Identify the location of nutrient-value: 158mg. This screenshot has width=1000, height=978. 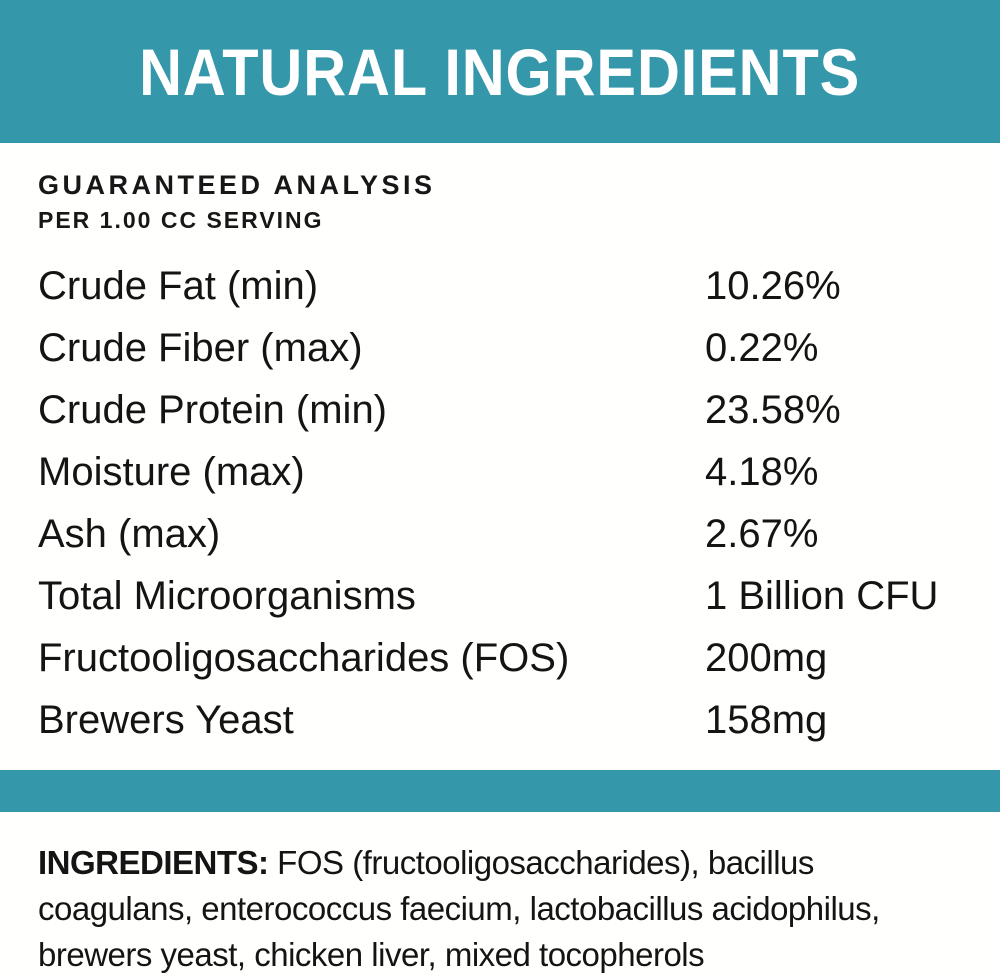
(766, 719).